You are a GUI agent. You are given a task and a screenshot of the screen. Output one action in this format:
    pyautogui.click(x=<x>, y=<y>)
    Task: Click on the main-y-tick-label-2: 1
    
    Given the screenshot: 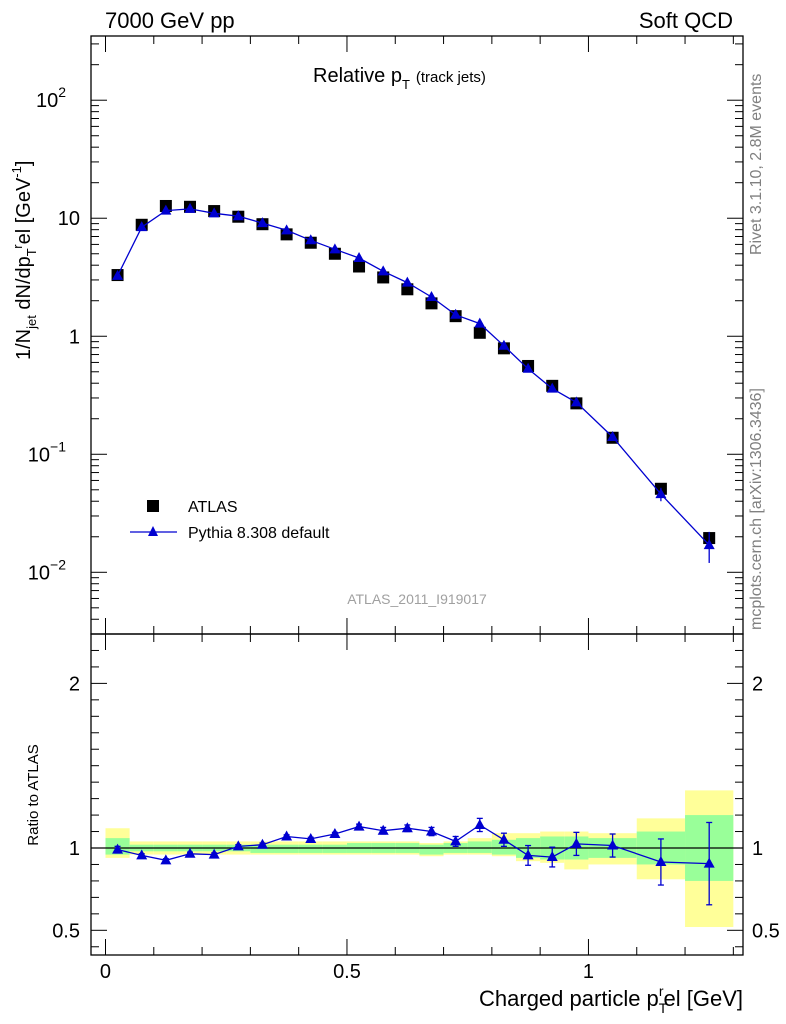 What is the action you would take?
    pyautogui.click(x=74, y=337)
    